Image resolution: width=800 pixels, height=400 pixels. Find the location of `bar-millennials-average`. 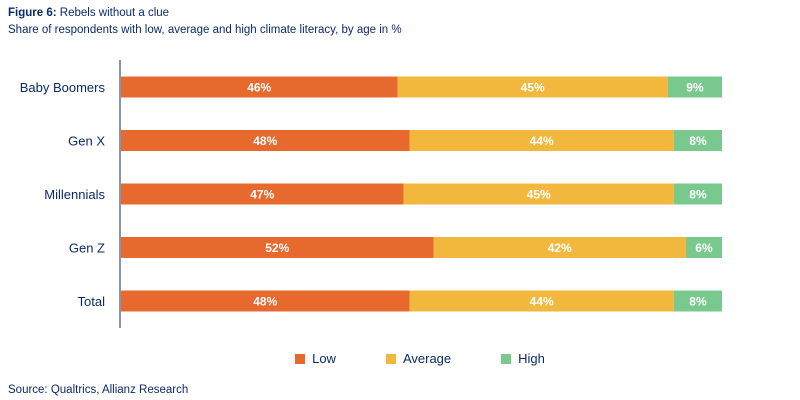

bar-millennials-average is located at coordinates (538, 194).